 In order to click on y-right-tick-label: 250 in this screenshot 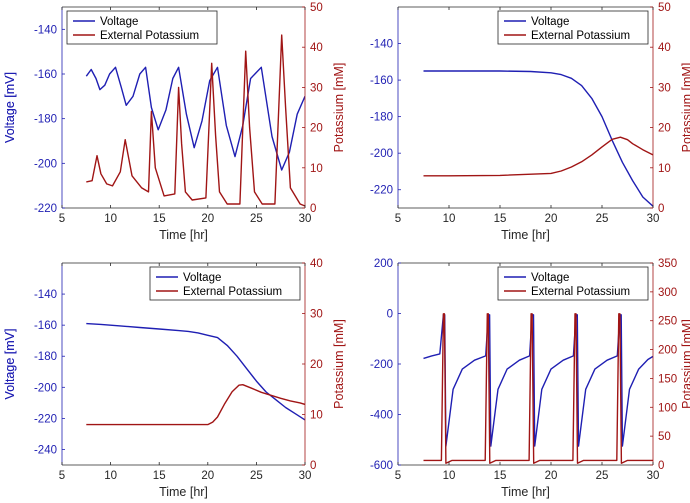, I will do `click(667, 322)`.